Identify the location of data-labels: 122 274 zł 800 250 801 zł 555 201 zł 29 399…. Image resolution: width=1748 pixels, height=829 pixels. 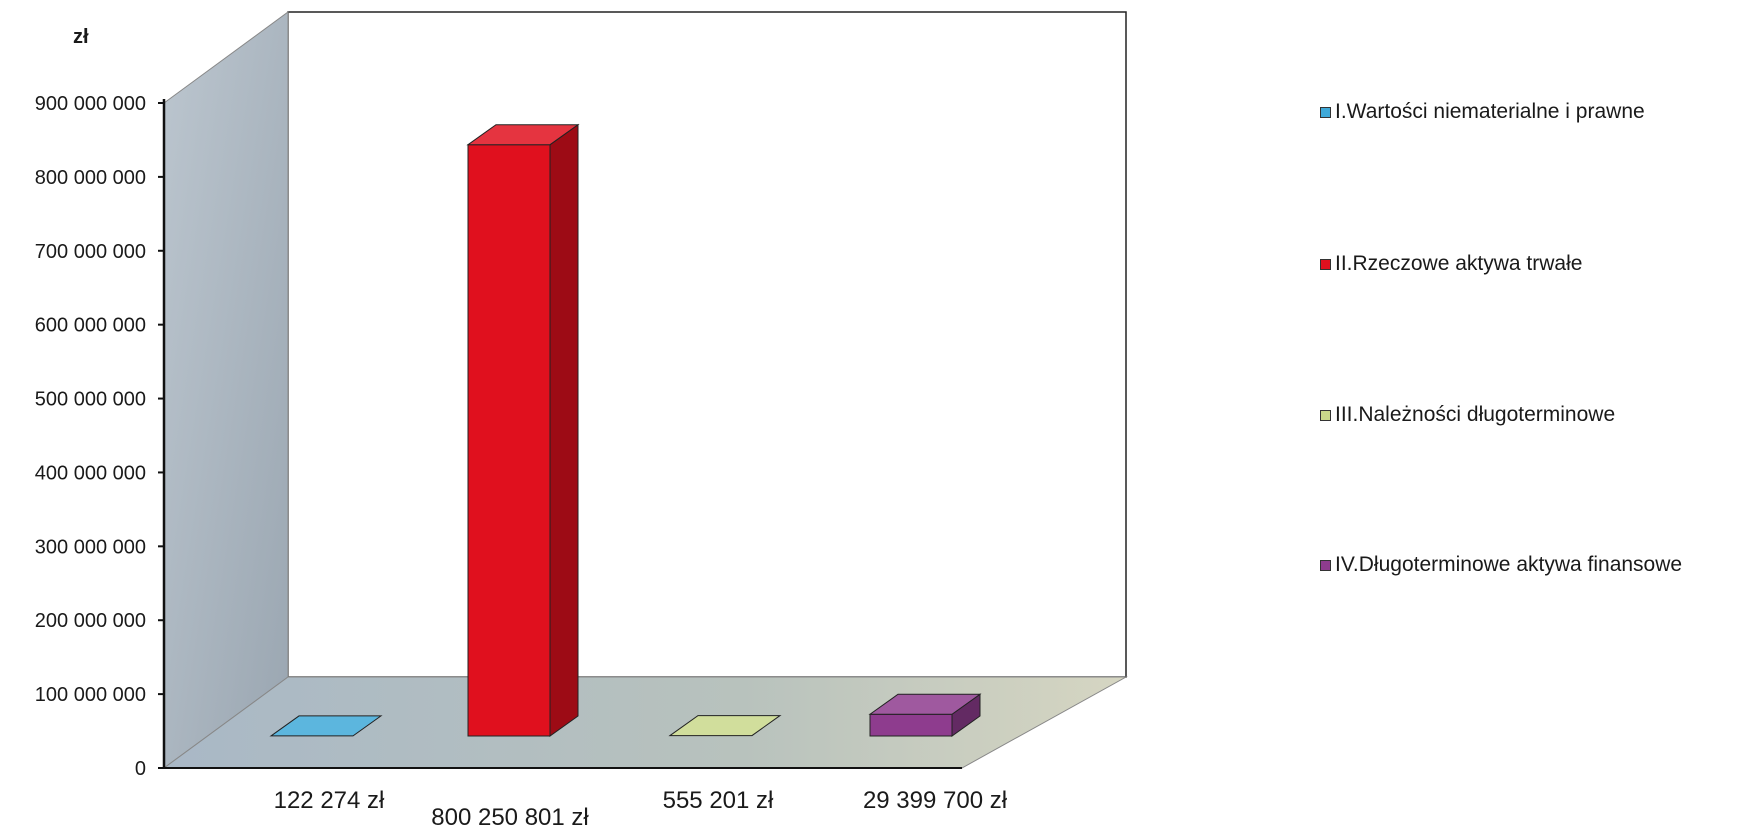
(641, 808).